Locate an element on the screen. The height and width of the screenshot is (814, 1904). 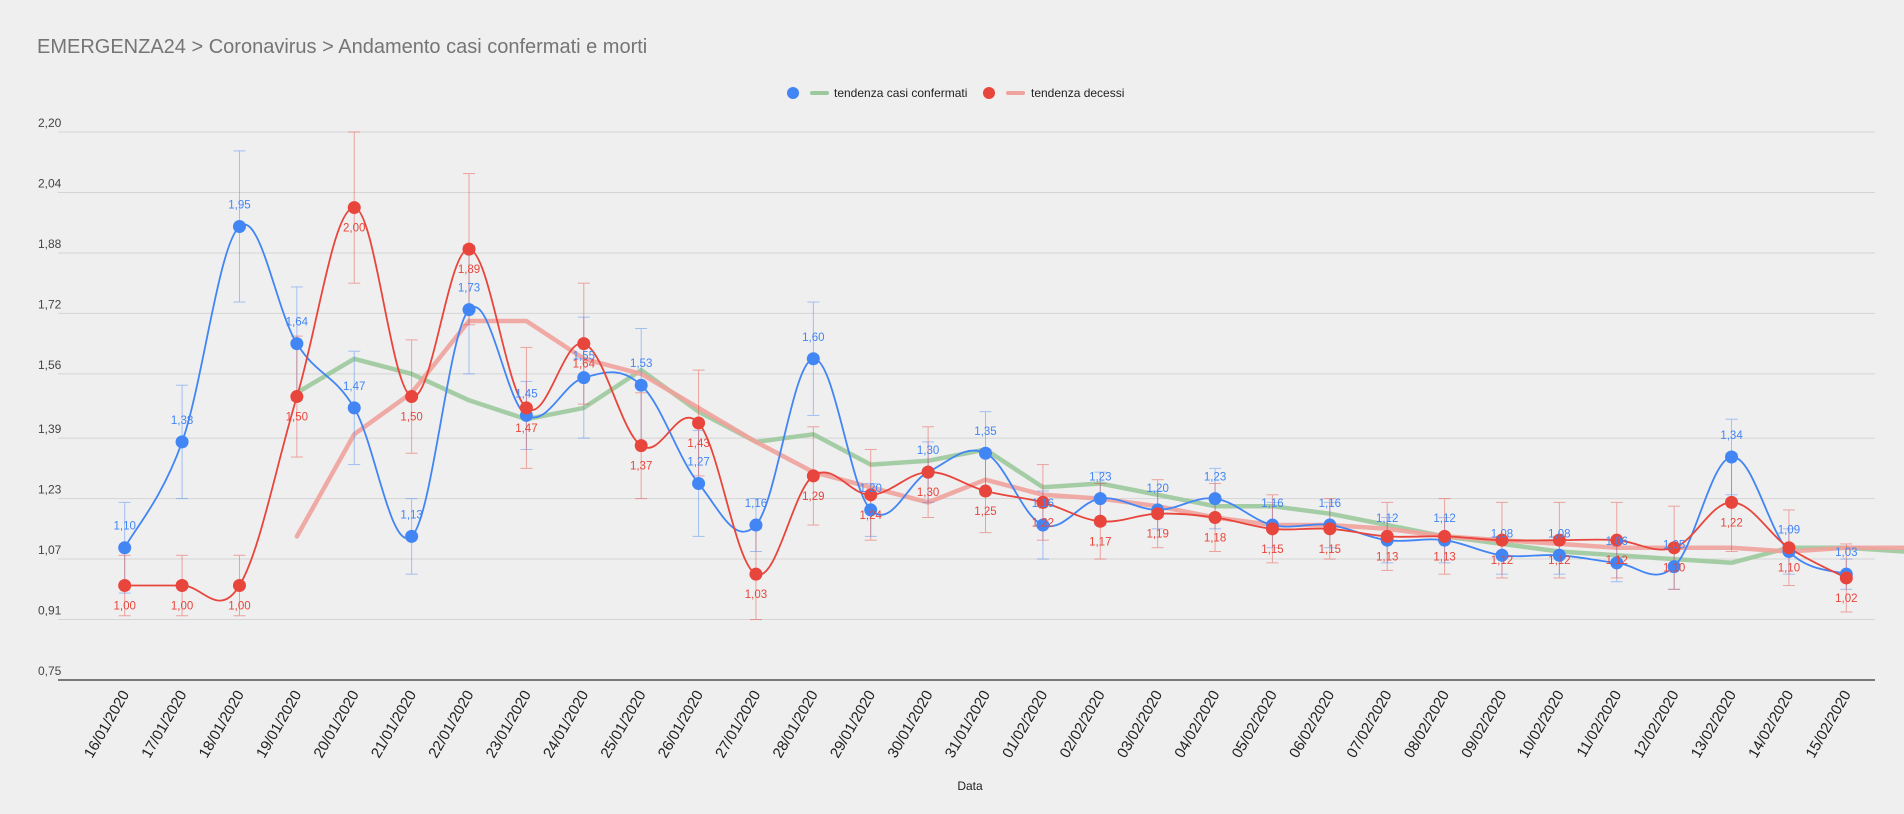
x-tick-label: 30/01/2020 is located at coordinates (910, 725).